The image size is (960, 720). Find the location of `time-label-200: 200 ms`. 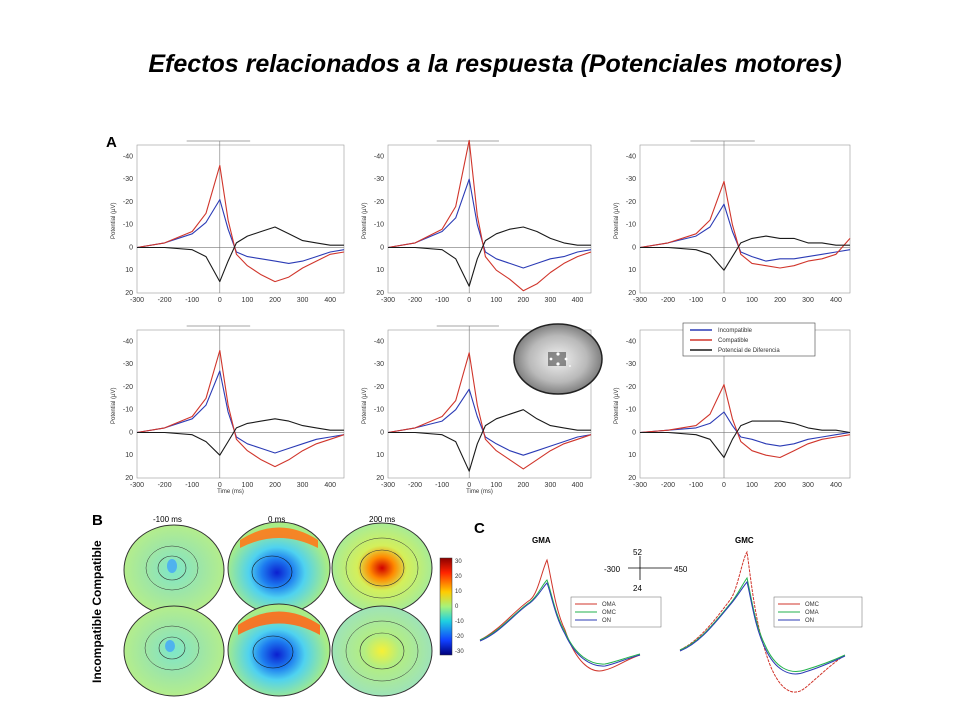

time-label-200: 200 ms is located at coordinates (382, 519).